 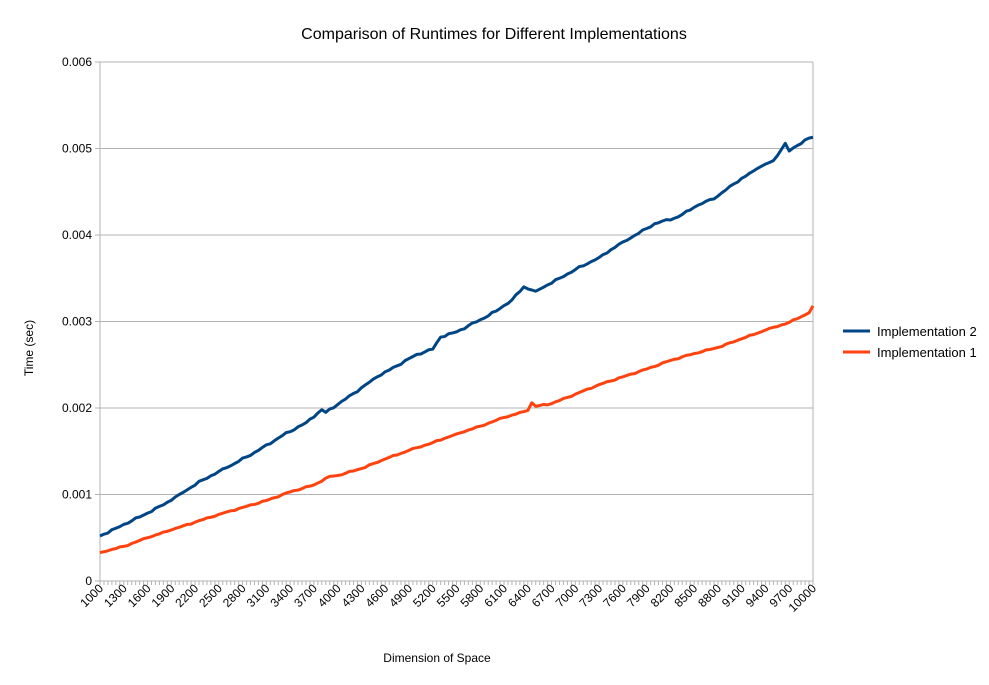 What do you see at coordinates (927, 352) in the screenshot?
I see `legend-label-implementation-1: Implementation 1` at bounding box center [927, 352].